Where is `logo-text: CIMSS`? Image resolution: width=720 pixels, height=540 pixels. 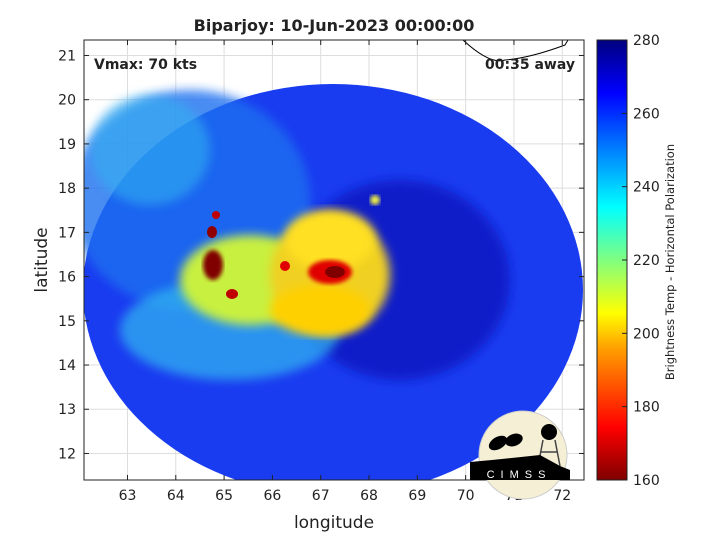 logo-text: CIMSS is located at coordinates (519, 475).